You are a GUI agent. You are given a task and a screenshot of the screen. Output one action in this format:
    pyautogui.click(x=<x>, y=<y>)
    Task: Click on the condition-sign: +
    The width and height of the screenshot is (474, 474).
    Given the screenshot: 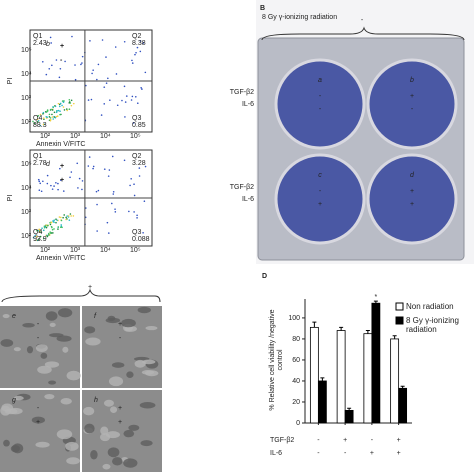 What is the action you would take?
    pyautogui.click(x=372, y=453)
    